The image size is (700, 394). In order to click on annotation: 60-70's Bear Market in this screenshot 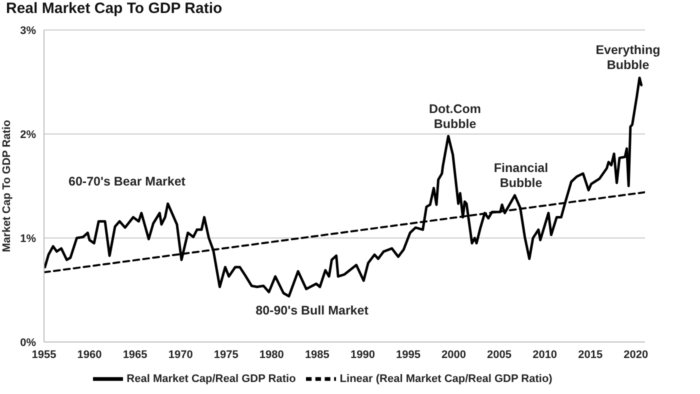, I will do `click(127, 182)`.